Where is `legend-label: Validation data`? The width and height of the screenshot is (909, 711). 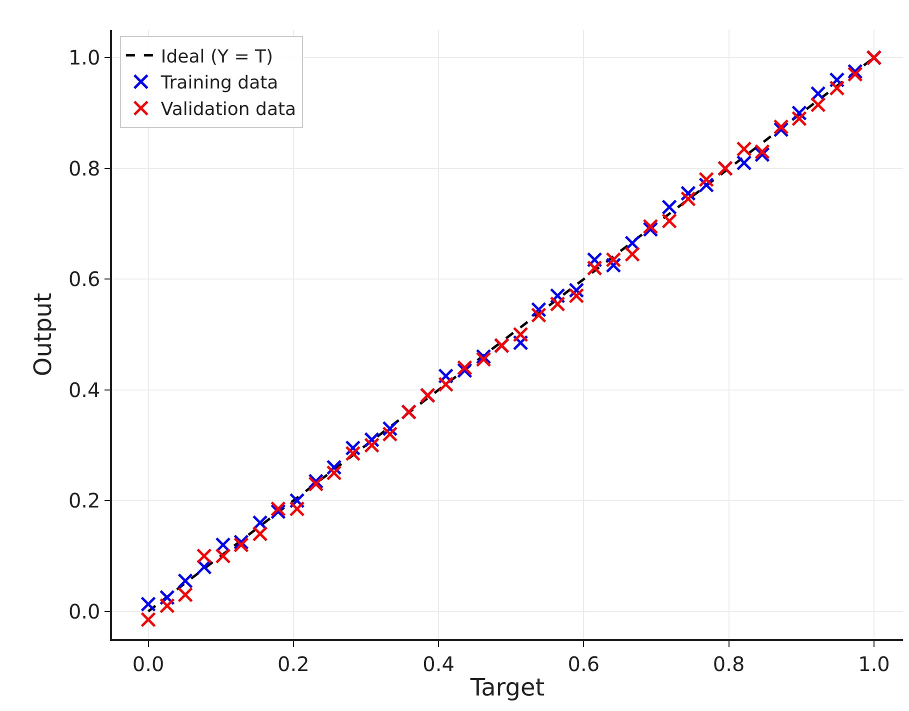
legend-label: Validation data is located at coordinates (228, 109).